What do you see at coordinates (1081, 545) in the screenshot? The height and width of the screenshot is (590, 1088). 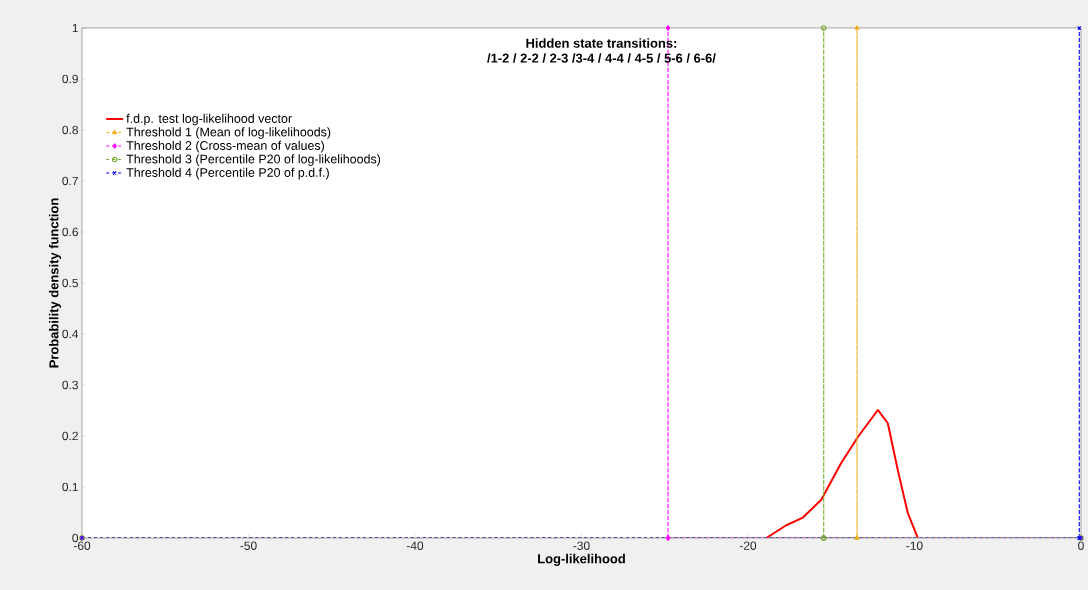 I see `x-tick-label: 0` at bounding box center [1081, 545].